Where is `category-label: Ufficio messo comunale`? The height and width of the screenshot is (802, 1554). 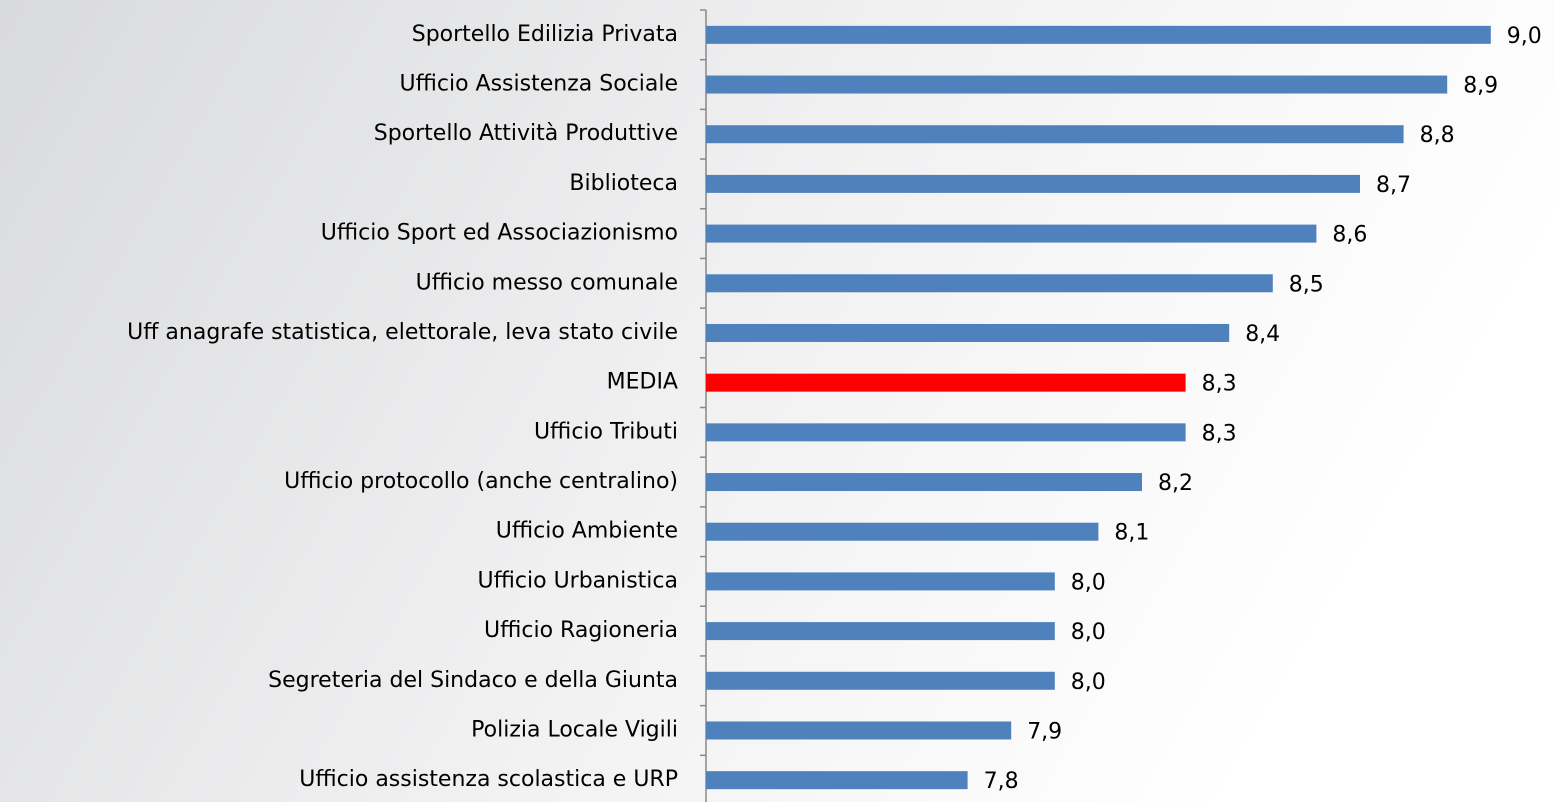 category-label: Ufficio messo comunale is located at coordinates (547, 282).